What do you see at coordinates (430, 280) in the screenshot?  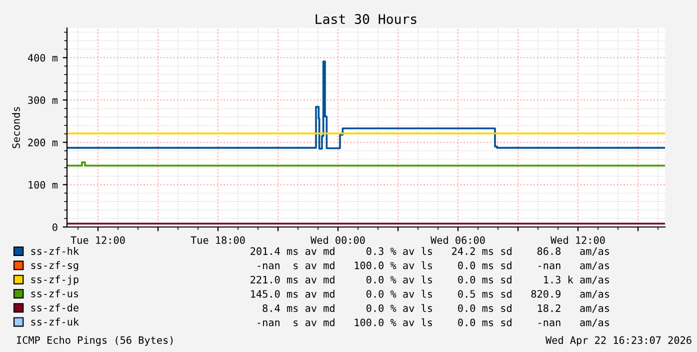 I see `text: 221.0 ms av md 0.0 % av ls 0.0 ms sd 1.3 k am/as` at bounding box center [430, 280].